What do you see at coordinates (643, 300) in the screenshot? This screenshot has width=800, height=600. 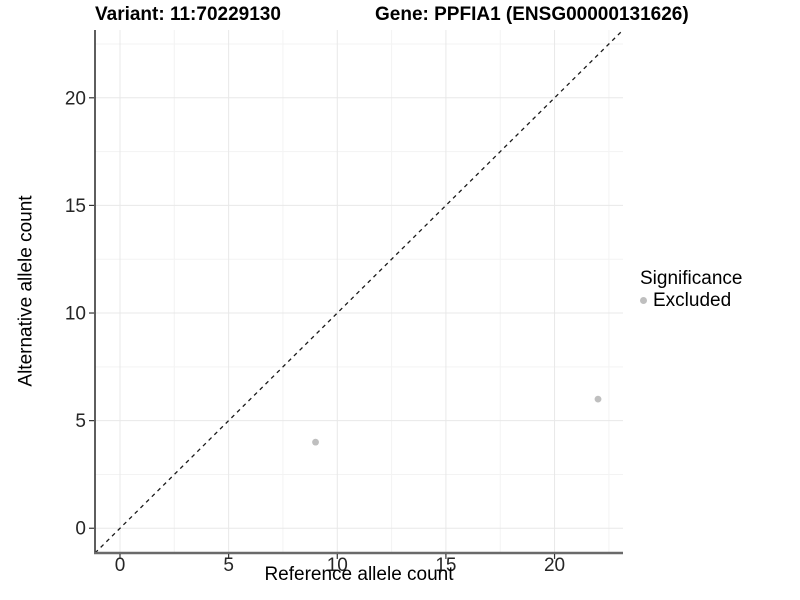 I see `legend-key-point` at bounding box center [643, 300].